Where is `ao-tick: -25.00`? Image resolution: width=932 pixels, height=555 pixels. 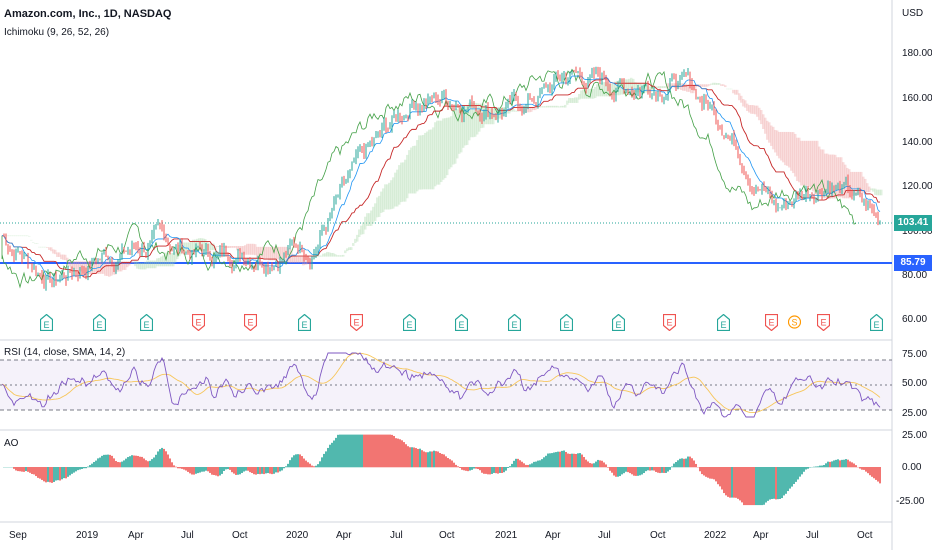
ao-tick: -25.00 is located at coordinates (910, 501).